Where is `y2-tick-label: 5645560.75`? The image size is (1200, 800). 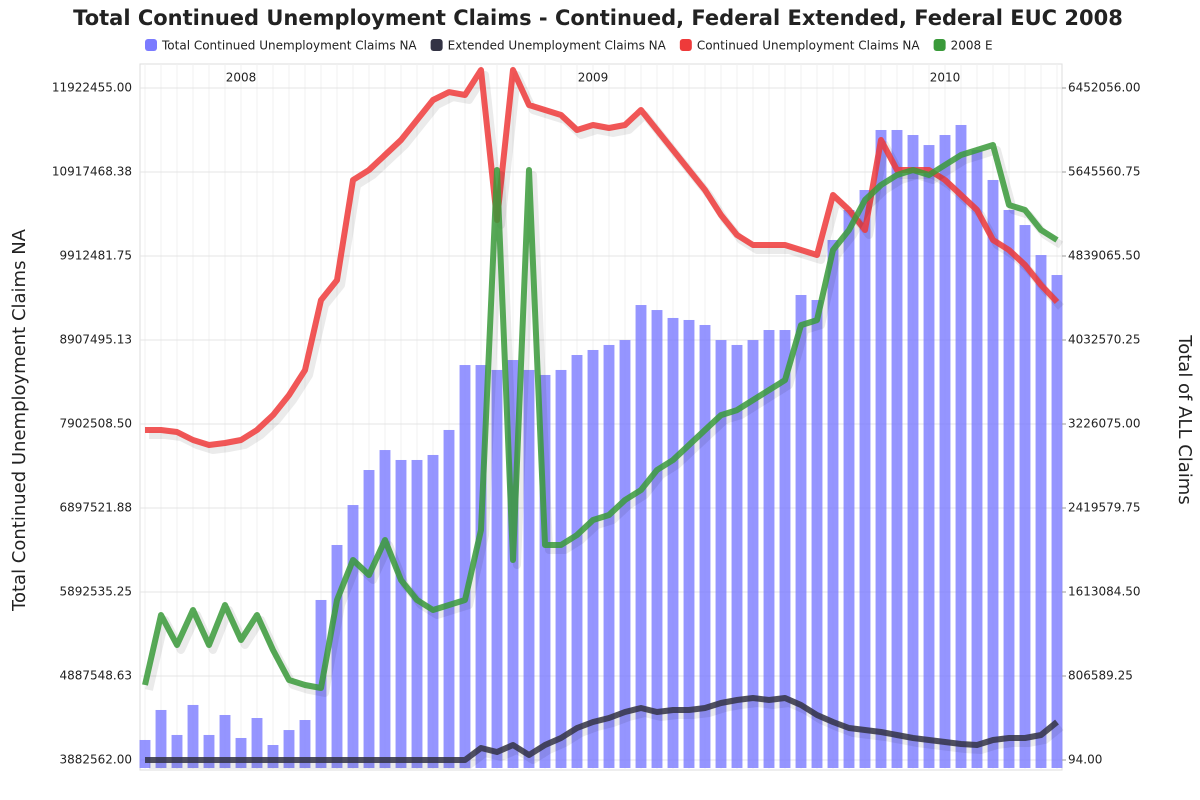 y2-tick-label: 5645560.75 is located at coordinates (1104, 172).